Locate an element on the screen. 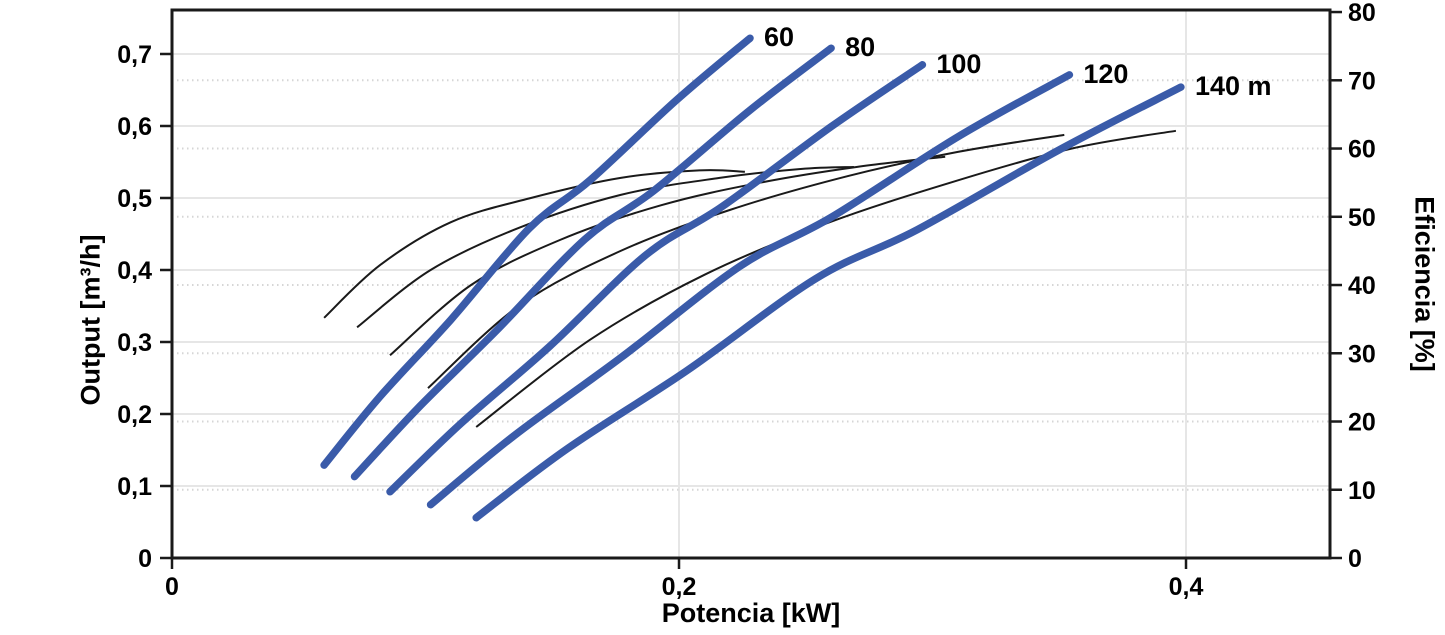 The width and height of the screenshot is (1445, 635). head-140m-curve-label: 140 m is located at coordinates (1233, 86).